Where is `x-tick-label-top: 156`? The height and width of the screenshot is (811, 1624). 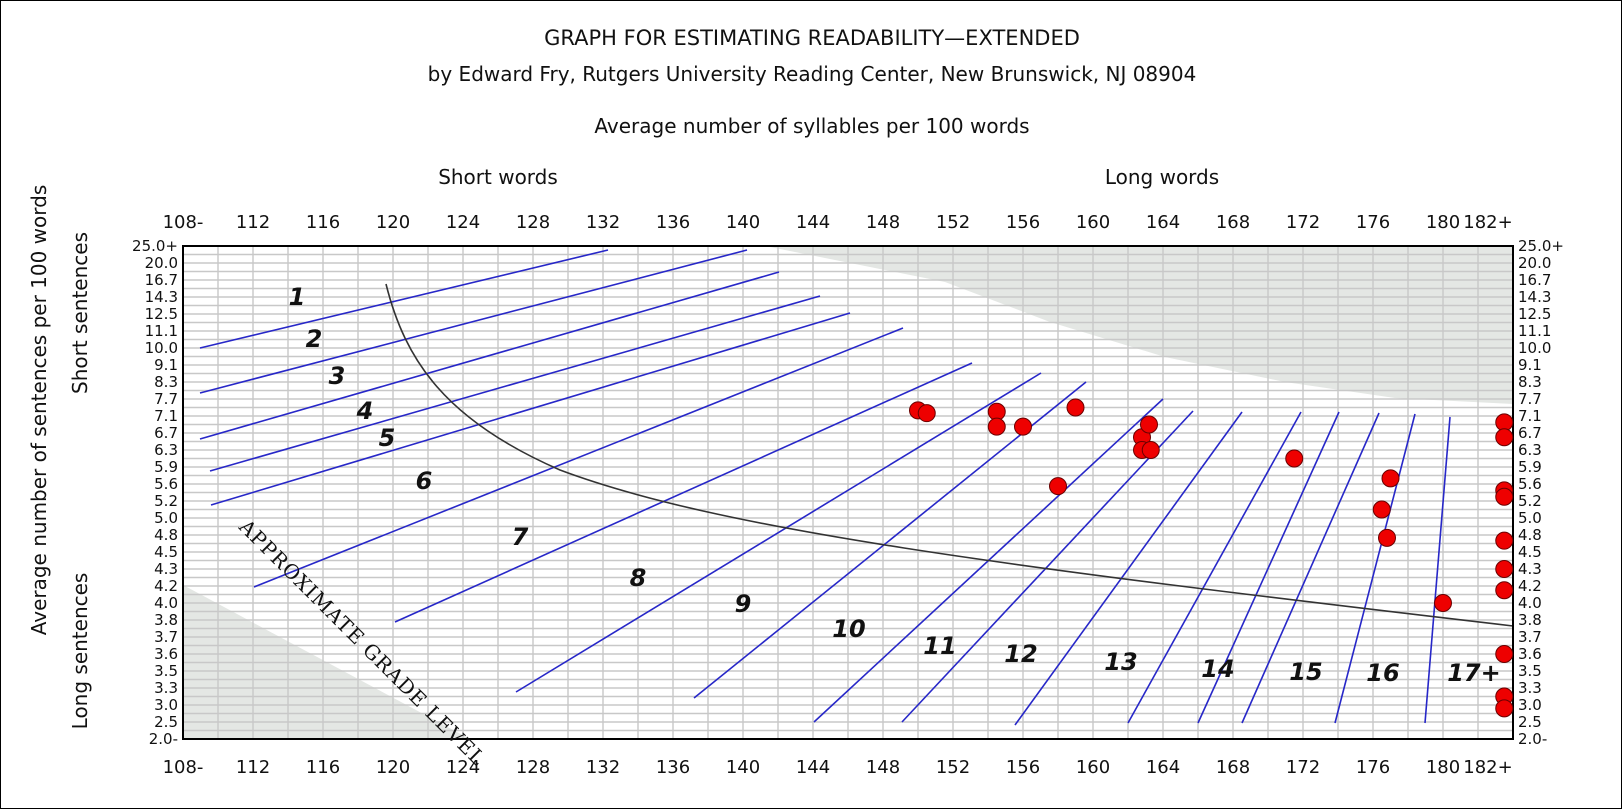
x-tick-label-top: 156 is located at coordinates (1023, 222).